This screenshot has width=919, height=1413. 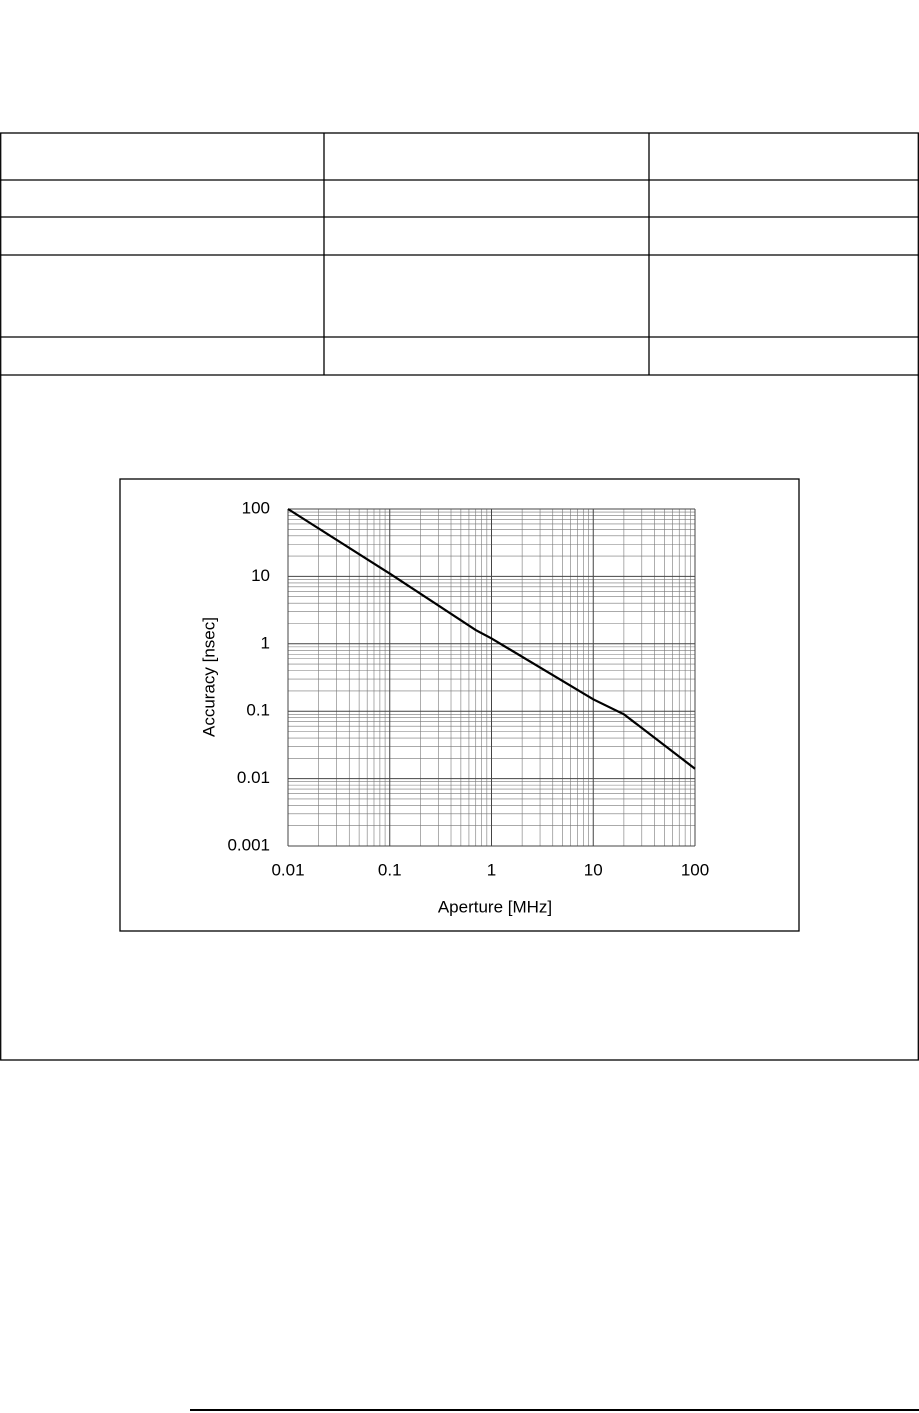 What do you see at coordinates (253, 777) in the screenshot?
I see `y-tick-label: 0.01` at bounding box center [253, 777].